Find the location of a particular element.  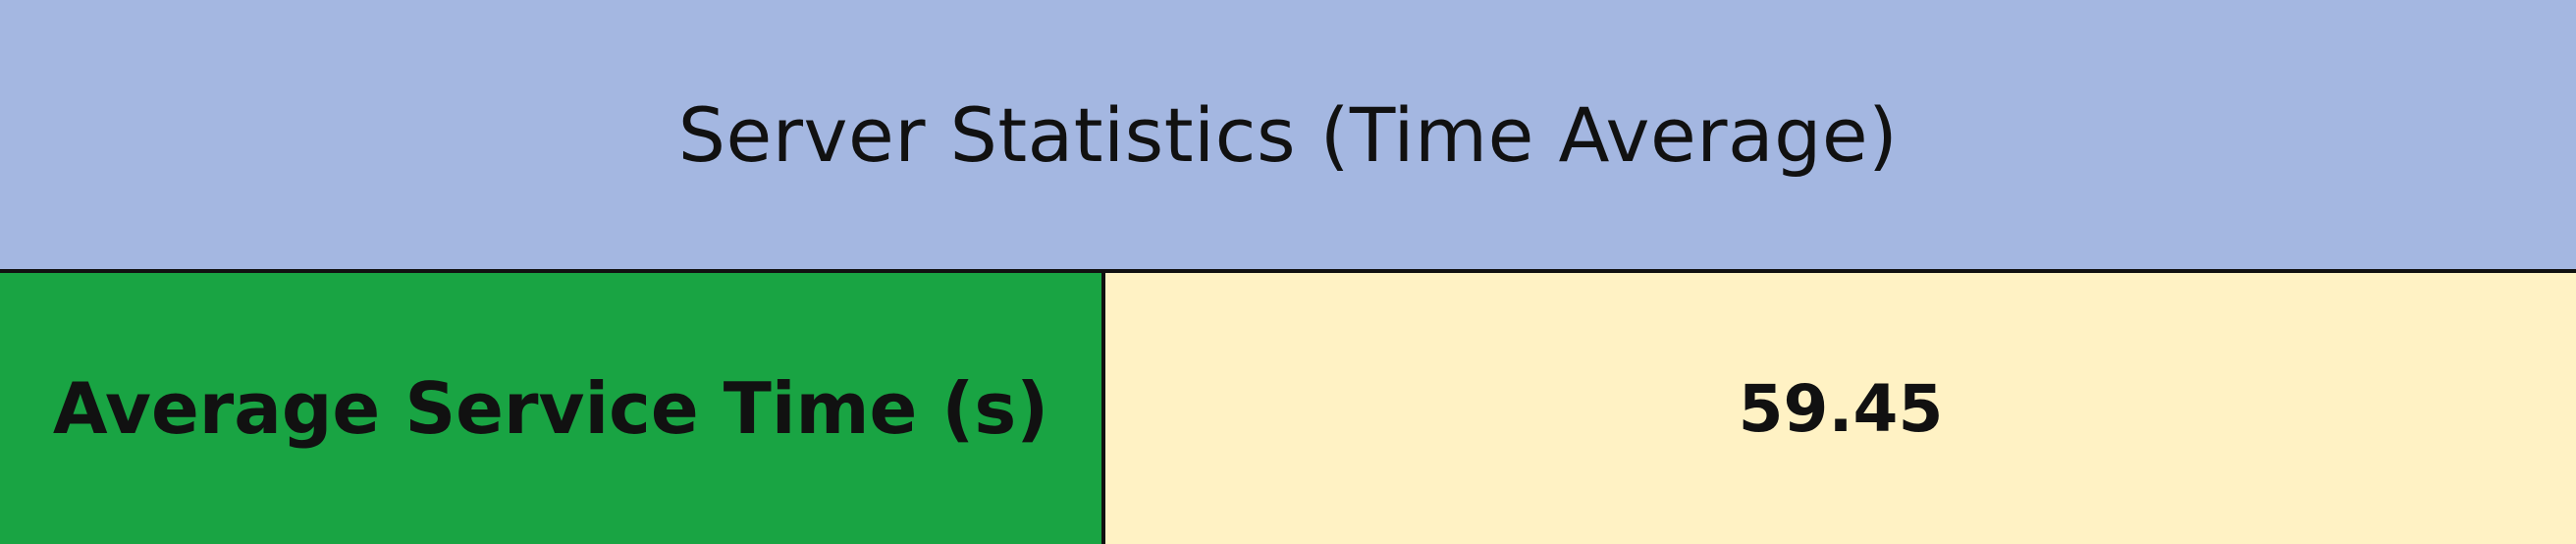

column-divider is located at coordinates (1103, 408).